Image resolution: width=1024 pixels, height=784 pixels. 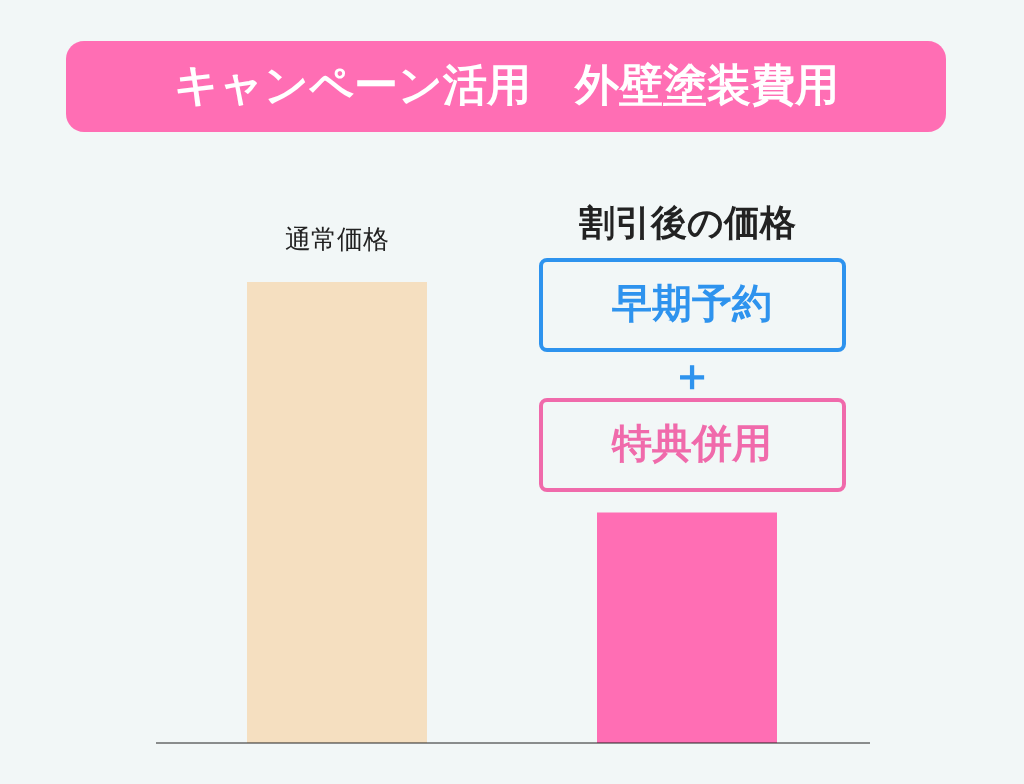 I want to click on chart-title: キャンペーン活用 外壁塗装費用, so click(x=506, y=84).